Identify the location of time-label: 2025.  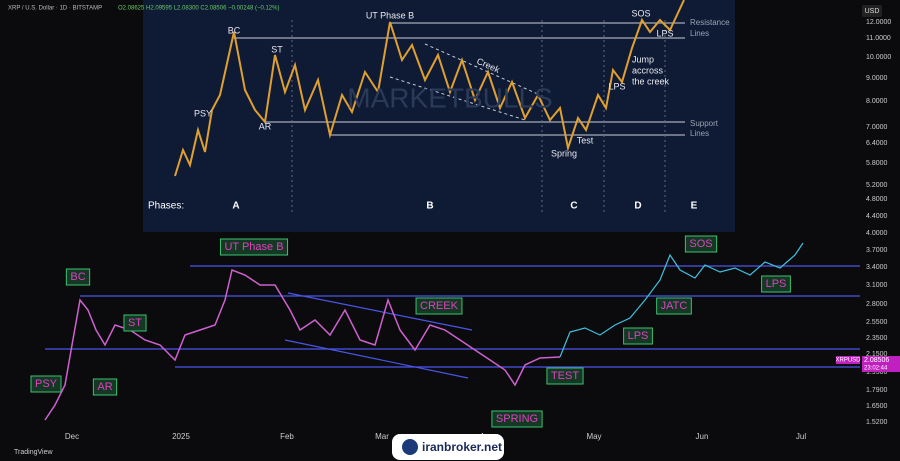
(181, 436).